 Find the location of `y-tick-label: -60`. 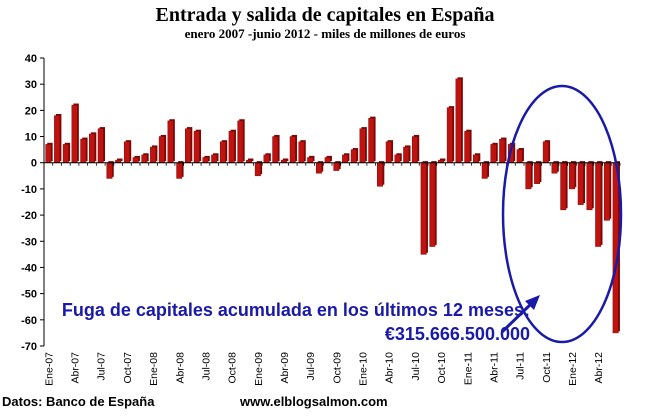

y-tick-label: -60 is located at coordinates (29, 321).